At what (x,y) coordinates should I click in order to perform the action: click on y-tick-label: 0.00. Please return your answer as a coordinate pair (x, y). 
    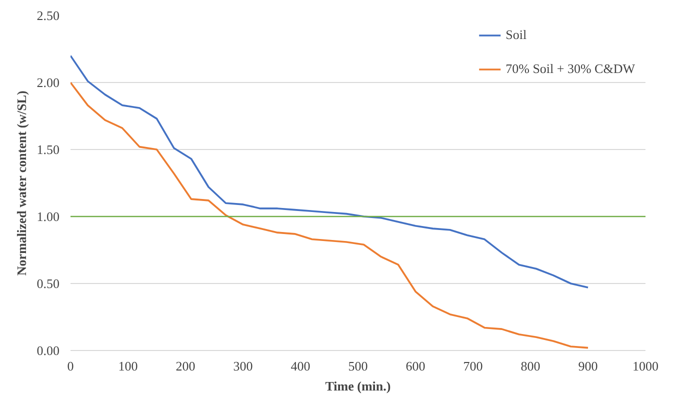
    Looking at the image, I should click on (48, 350).